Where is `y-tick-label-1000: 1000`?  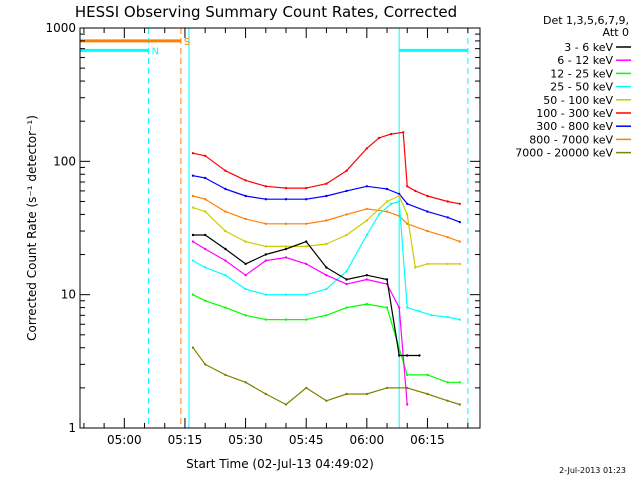 y-tick-label-1000: 1000 is located at coordinates (60, 28).